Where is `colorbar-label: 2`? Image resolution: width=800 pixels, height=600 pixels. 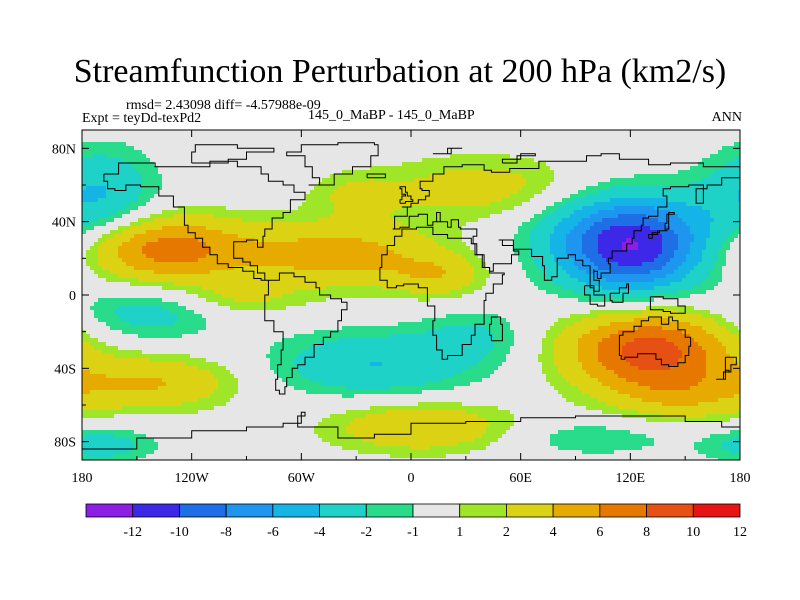
colorbar-label: 2 is located at coordinates (506, 532).